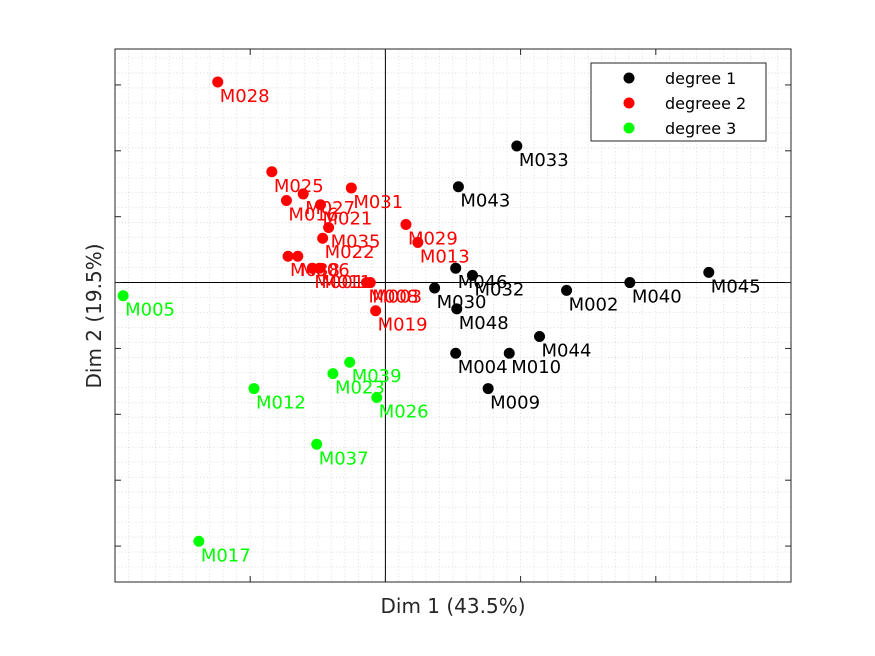 This screenshot has width=875, height=656. I want to click on point-label: M030, so click(462, 302).